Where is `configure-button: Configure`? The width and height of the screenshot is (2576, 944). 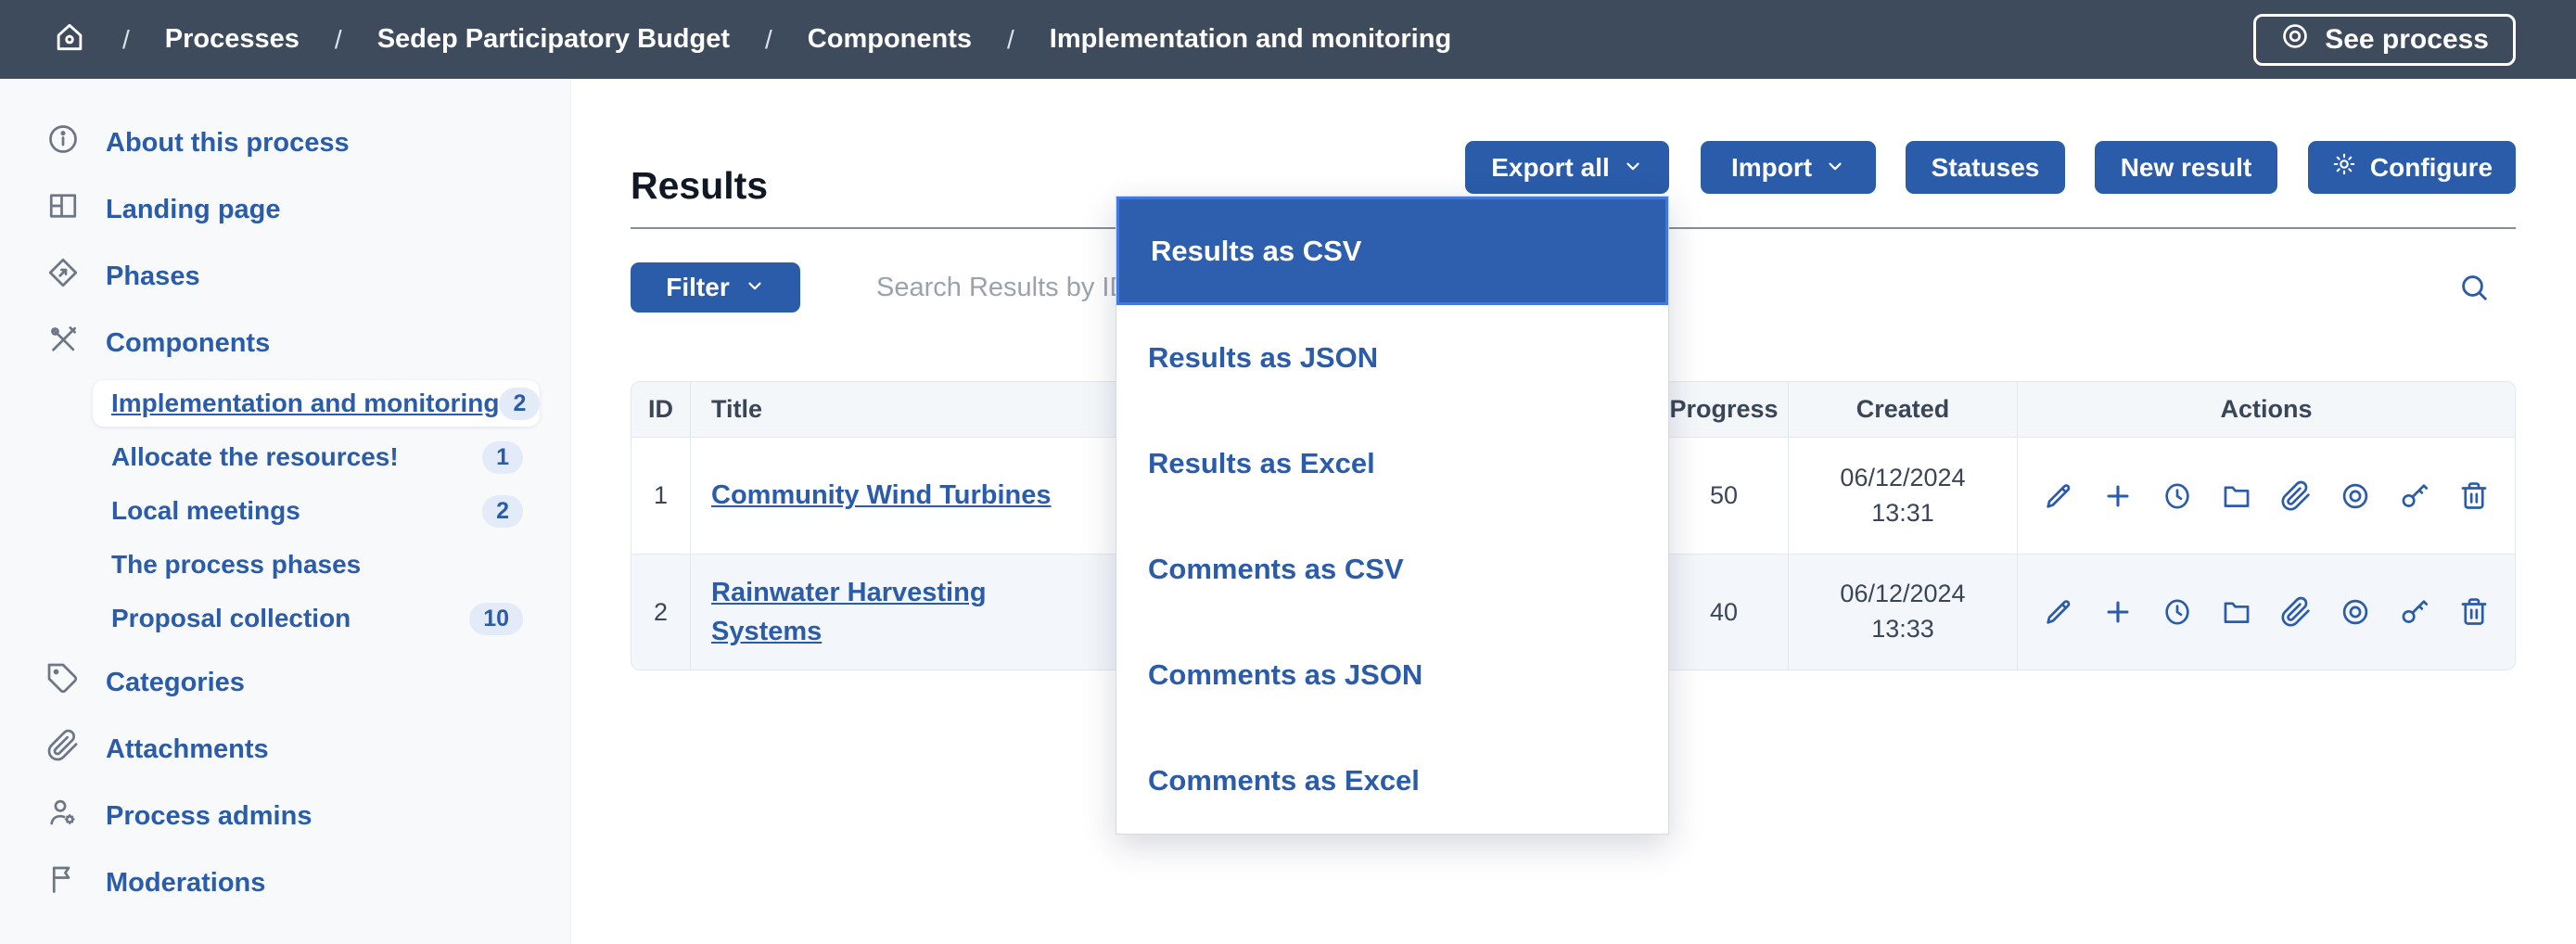
configure-button: Configure is located at coordinates (2412, 167).